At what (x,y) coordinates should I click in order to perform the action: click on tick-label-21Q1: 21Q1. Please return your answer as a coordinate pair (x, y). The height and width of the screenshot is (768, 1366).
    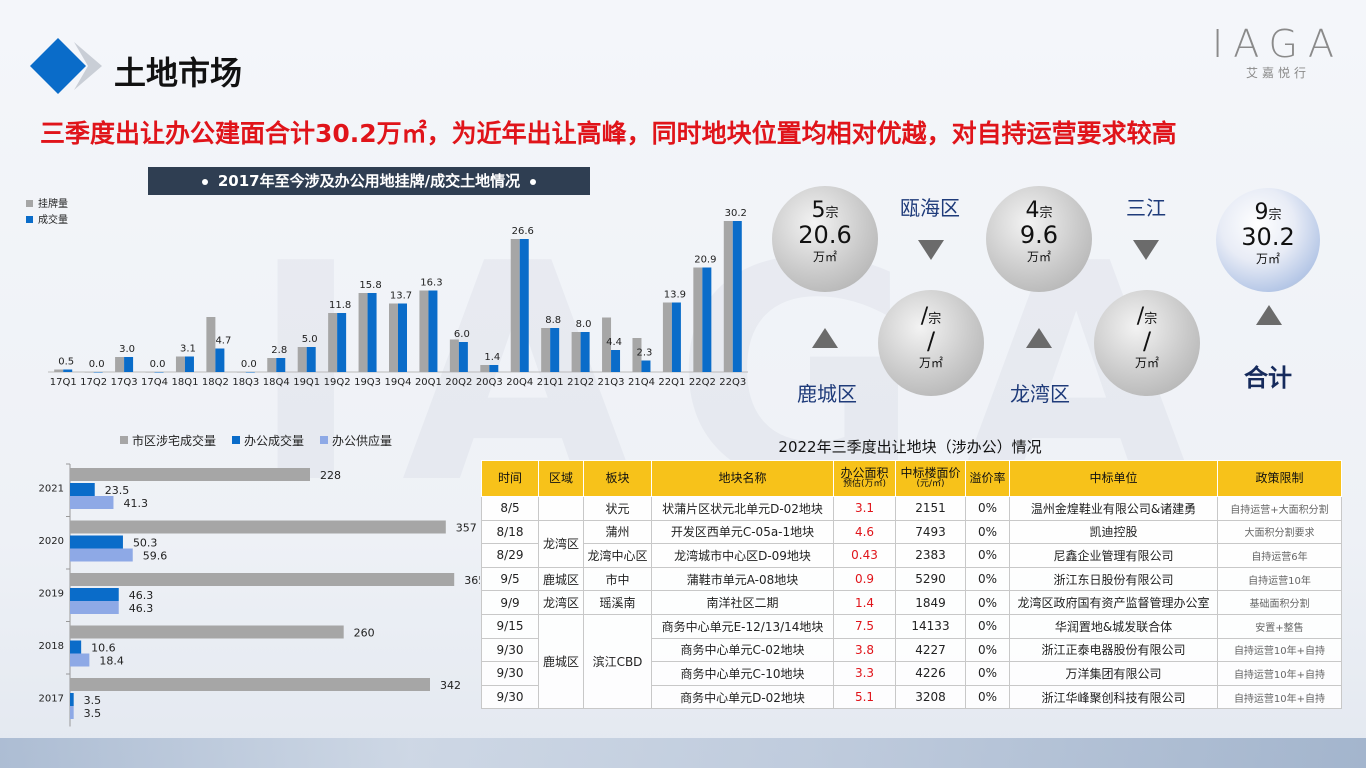
    Looking at the image, I should click on (550, 382).